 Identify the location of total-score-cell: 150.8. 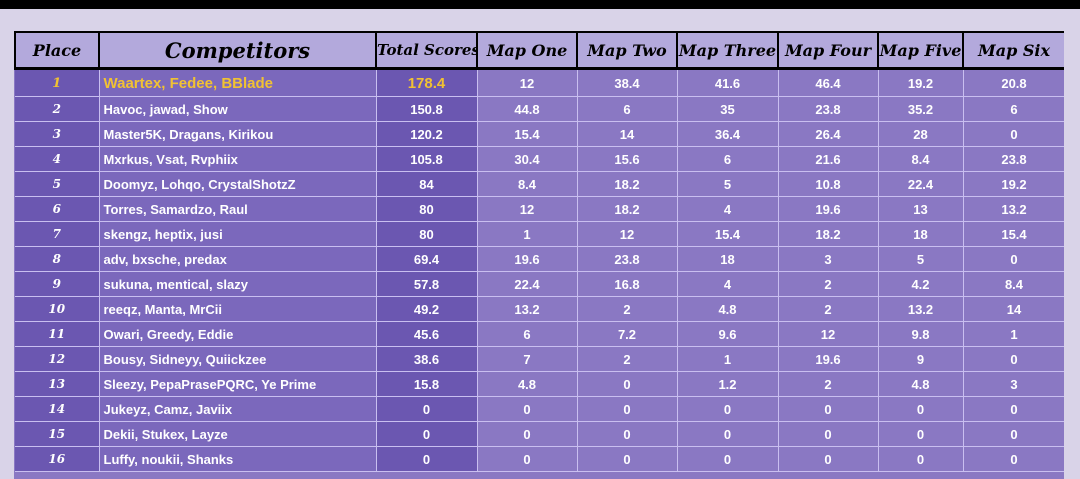
(427, 109).